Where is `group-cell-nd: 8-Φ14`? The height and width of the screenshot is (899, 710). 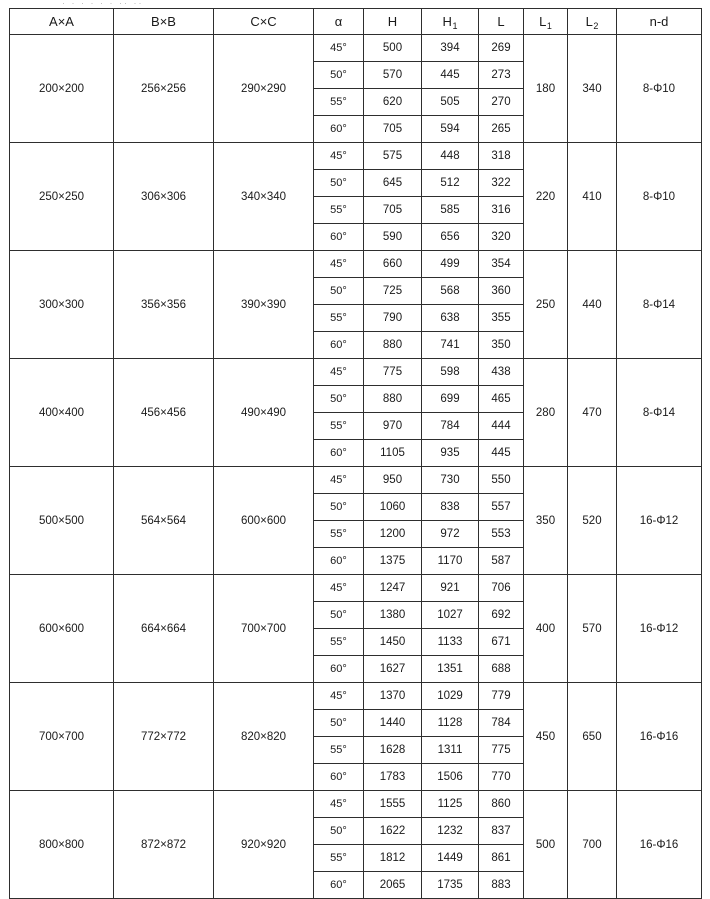
group-cell-nd: 8-Φ14 is located at coordinates (659, 304).